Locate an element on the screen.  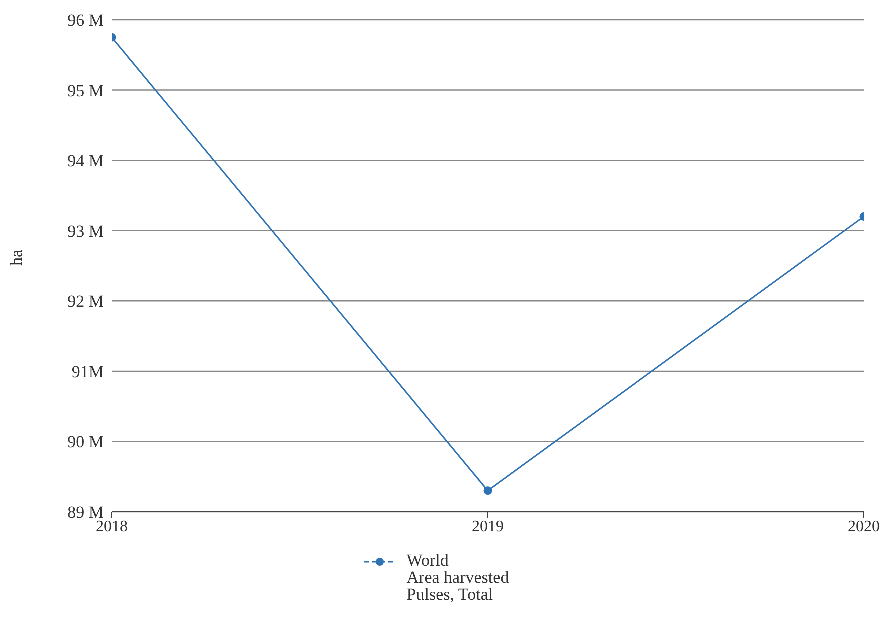
x-tick-label: 2019 is located at coordinates (488, 527).